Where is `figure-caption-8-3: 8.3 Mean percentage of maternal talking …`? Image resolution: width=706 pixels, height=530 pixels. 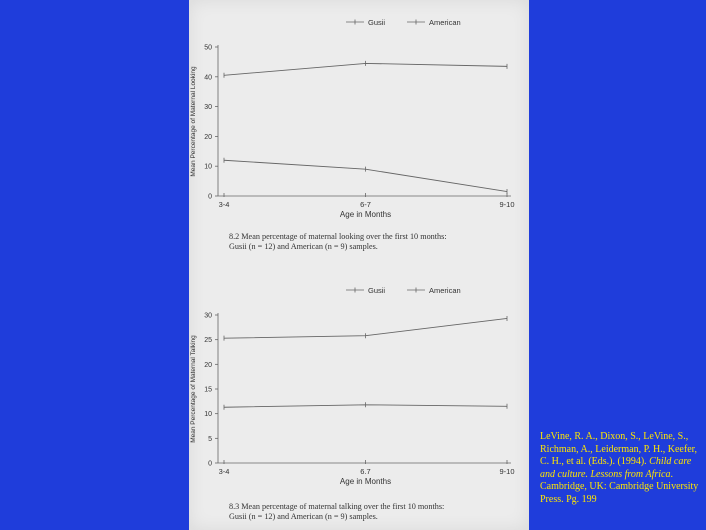 figure-caption-8-3: 8.3 Mean percentage of maternal talking … is located at coordinates (374, 512).